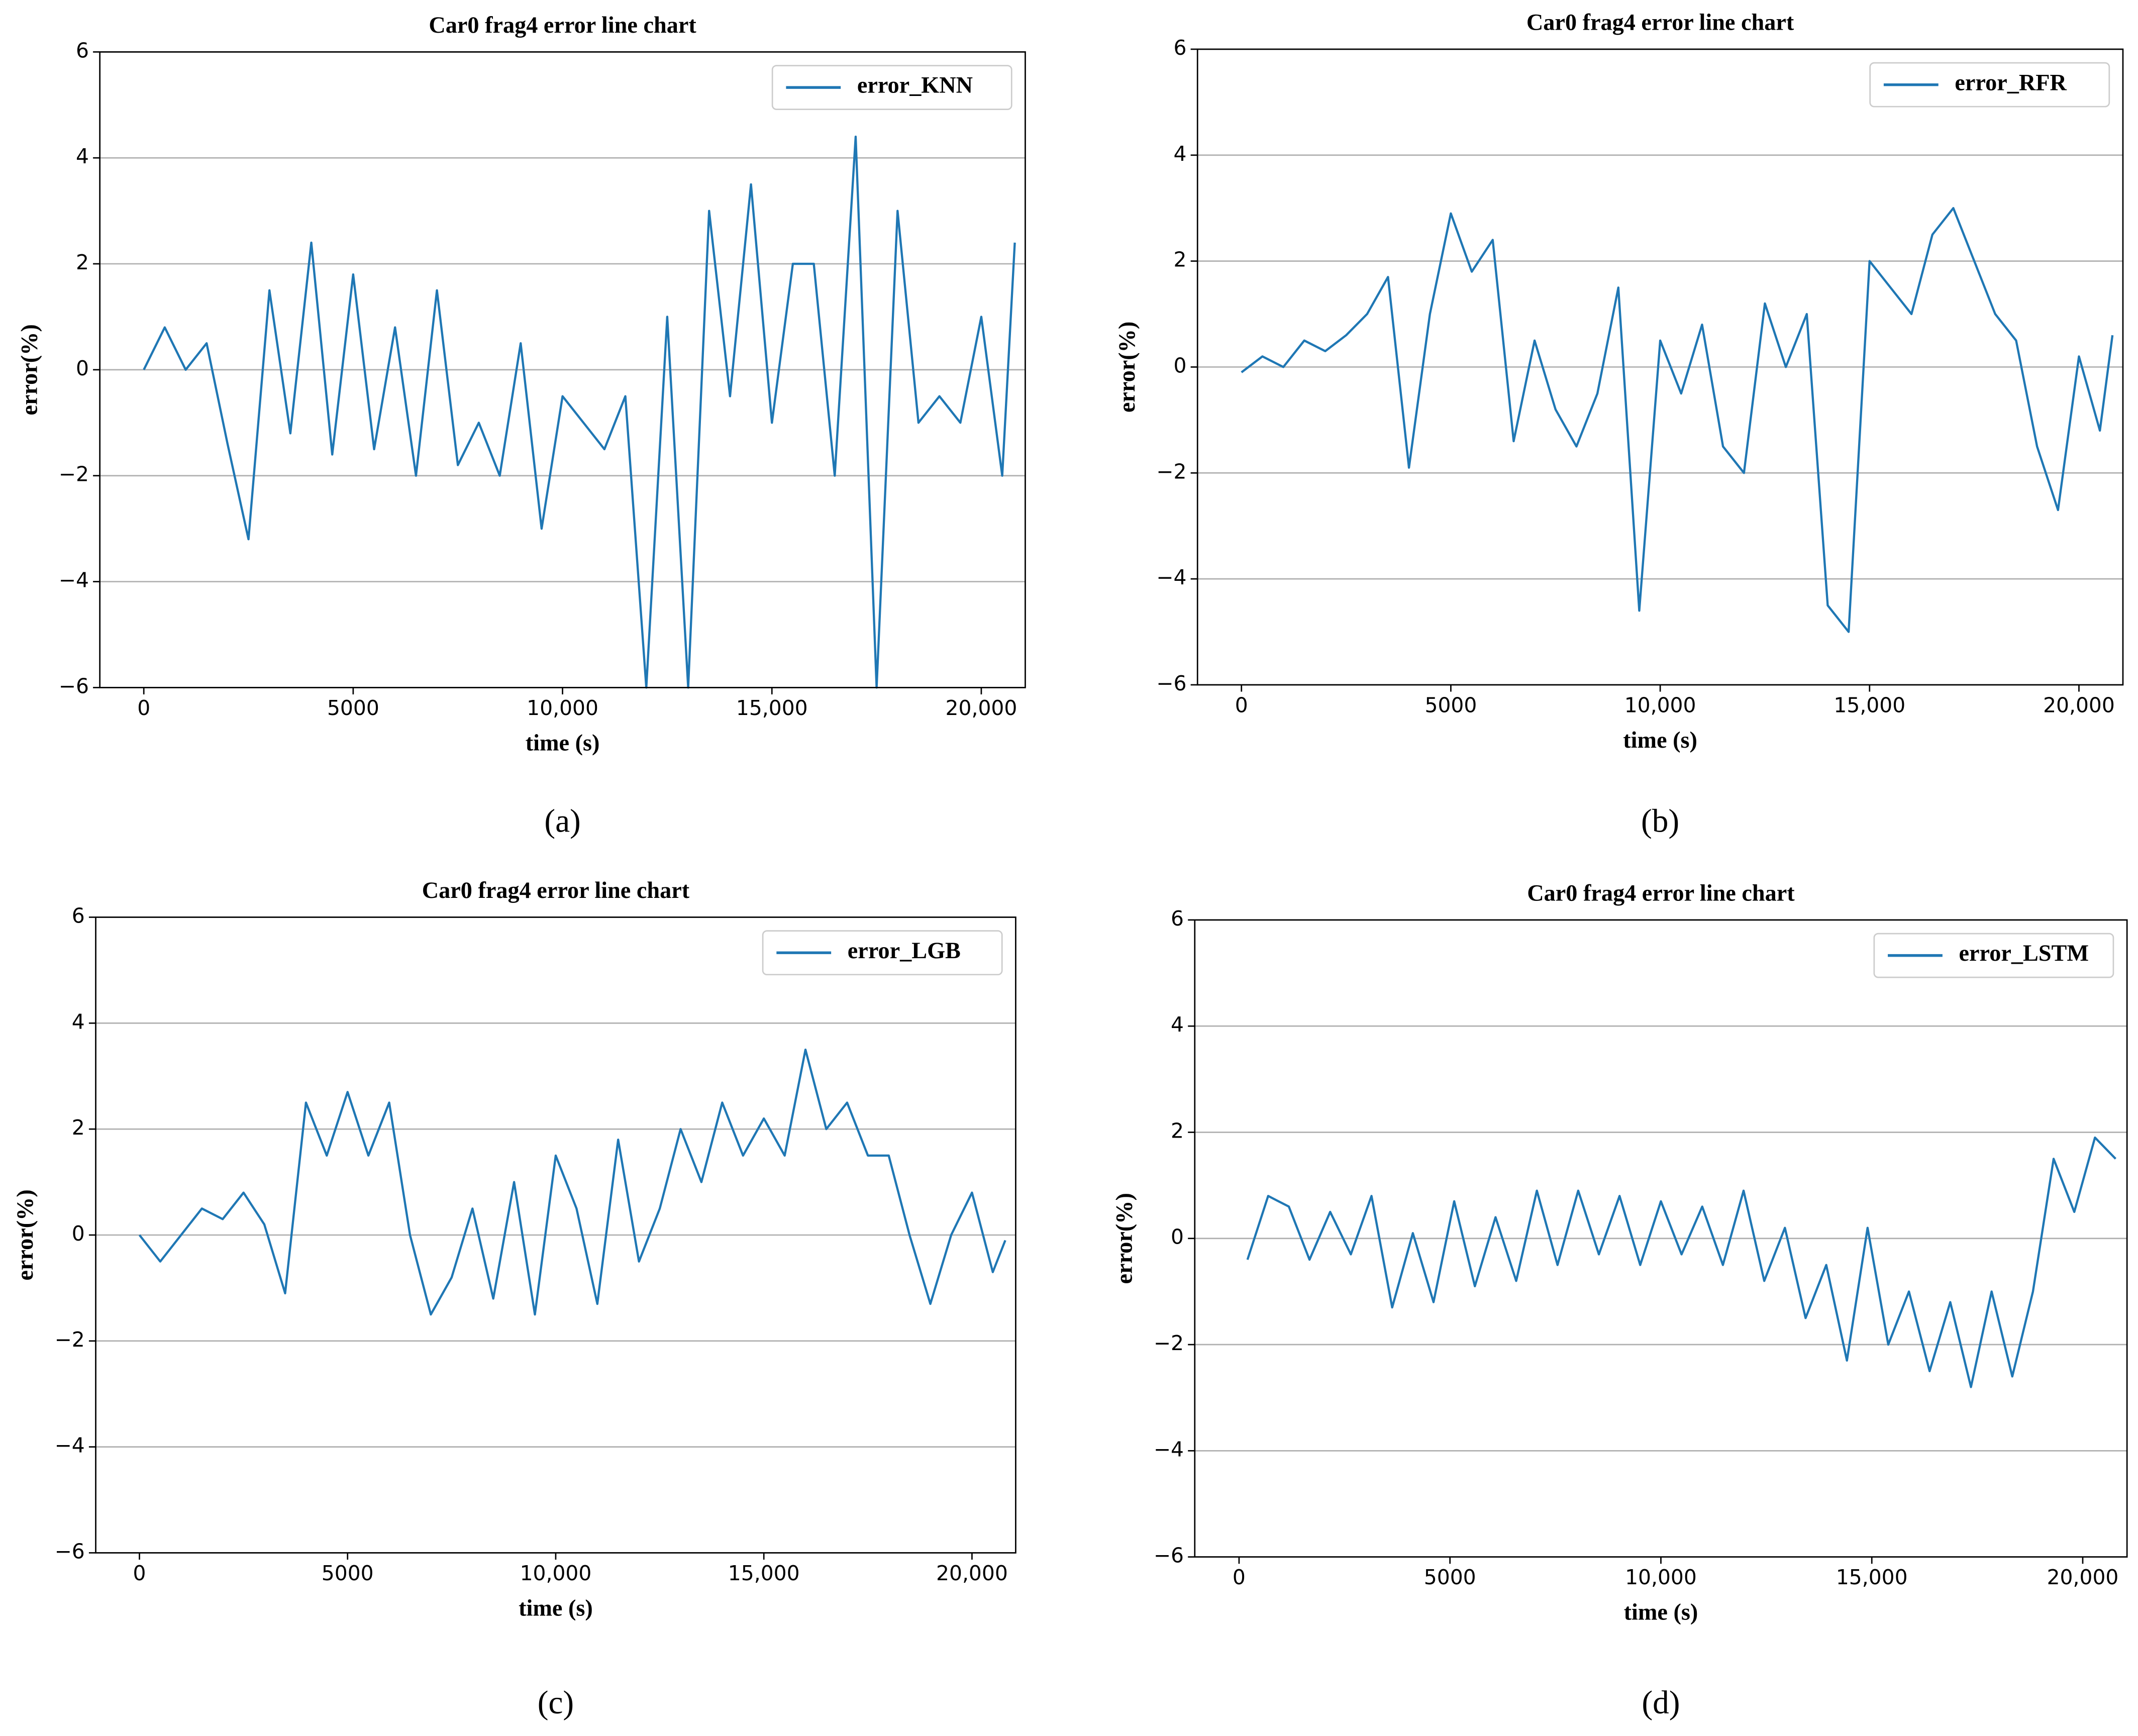 Image resolution: width=2138 pixels, height=1736 pixels. Describe the element at coordinates (562, 821) in the screenshot. I see `caption: (a)` at that location.